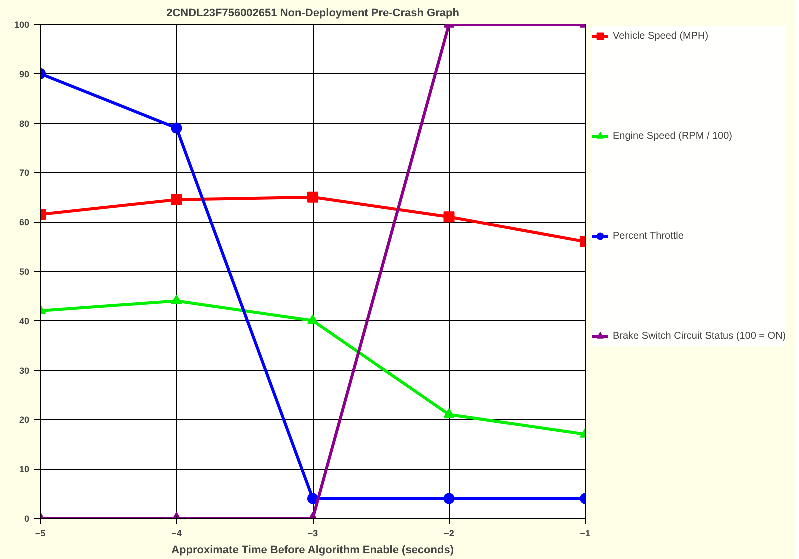  I want to click on y-tick-label: 70, so click(24, 173).